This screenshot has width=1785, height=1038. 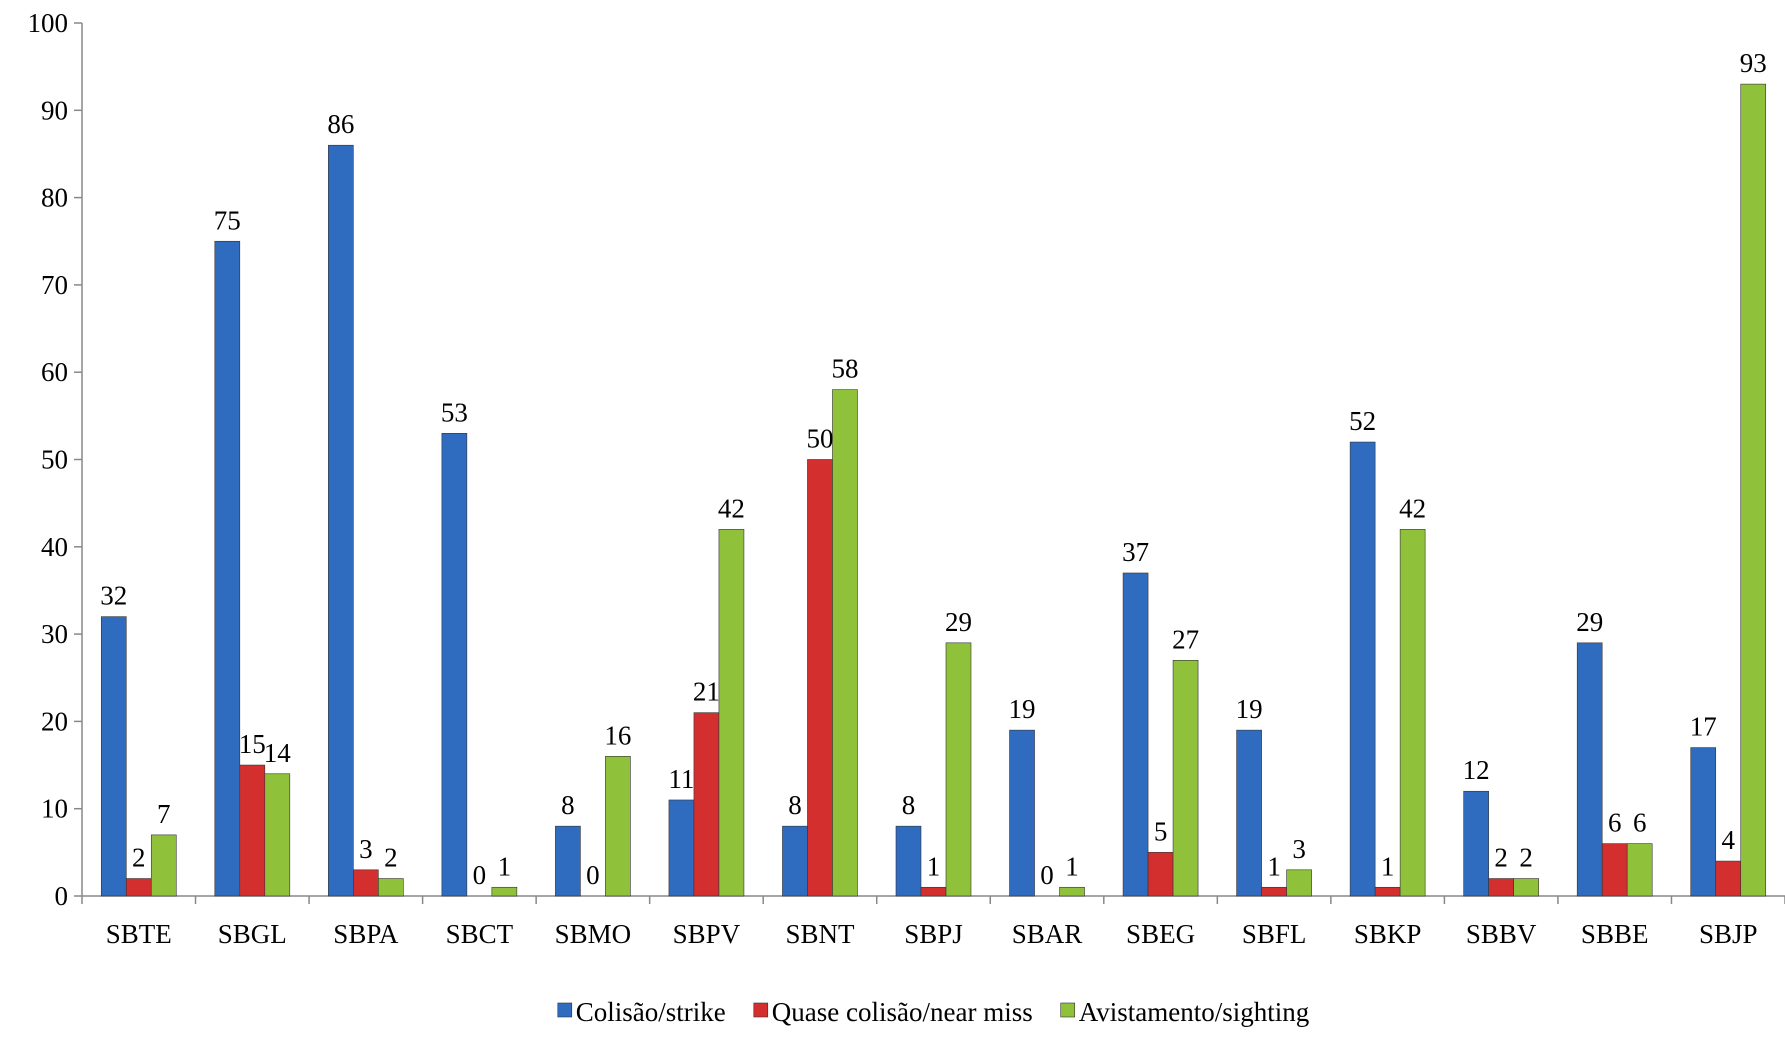 I want to click on y-tick-label: 100, so click(x=48, y=23).